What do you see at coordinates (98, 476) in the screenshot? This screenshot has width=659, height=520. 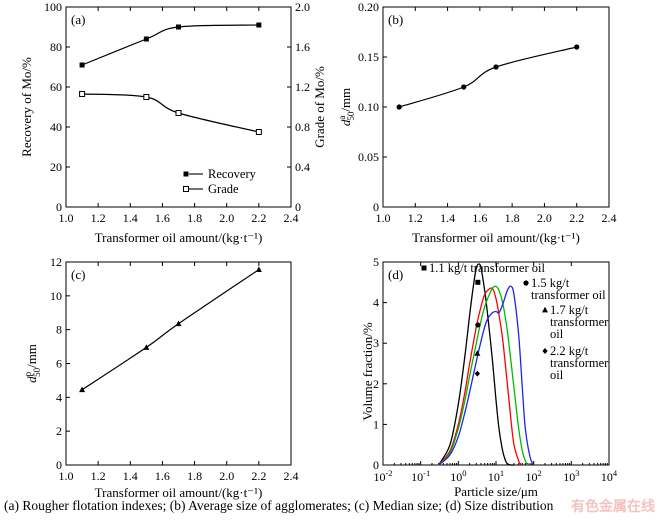 I see `x-tick-label: 1.2` at bounding box center [98, 476].